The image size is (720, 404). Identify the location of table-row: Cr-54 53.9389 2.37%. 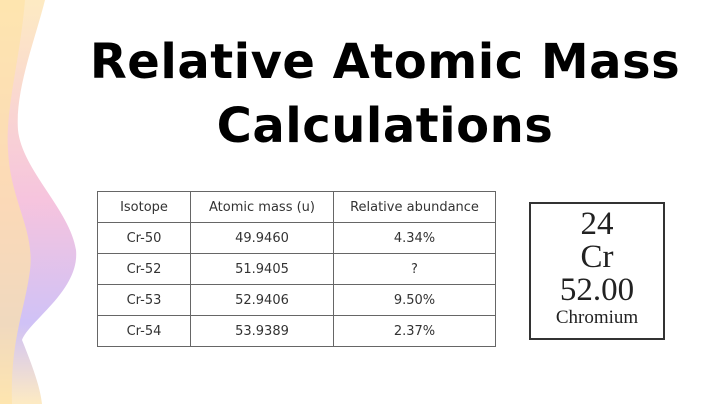
(296, 331).